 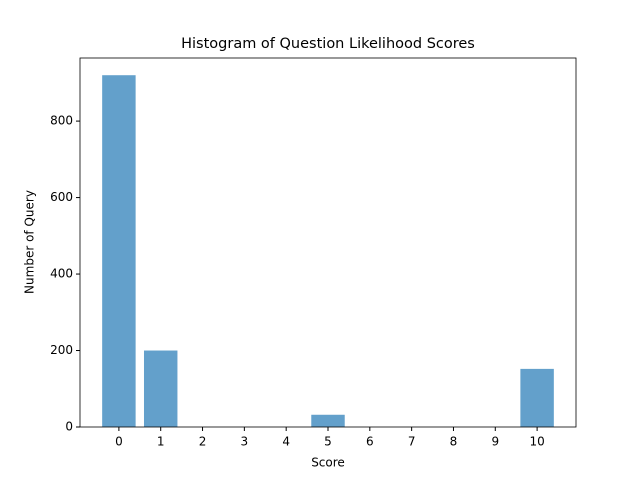 What do you see at coordinates (69, 427) in the screenshot?
I see `y-tick-label: 0` at bounding box center [69, 427].